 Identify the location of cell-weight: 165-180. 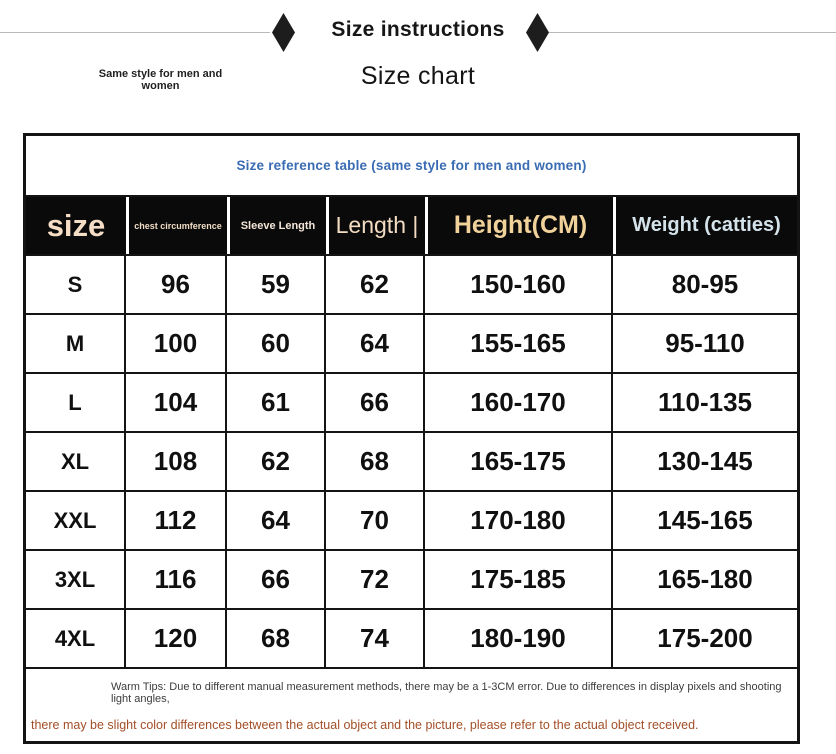
(705, 579).